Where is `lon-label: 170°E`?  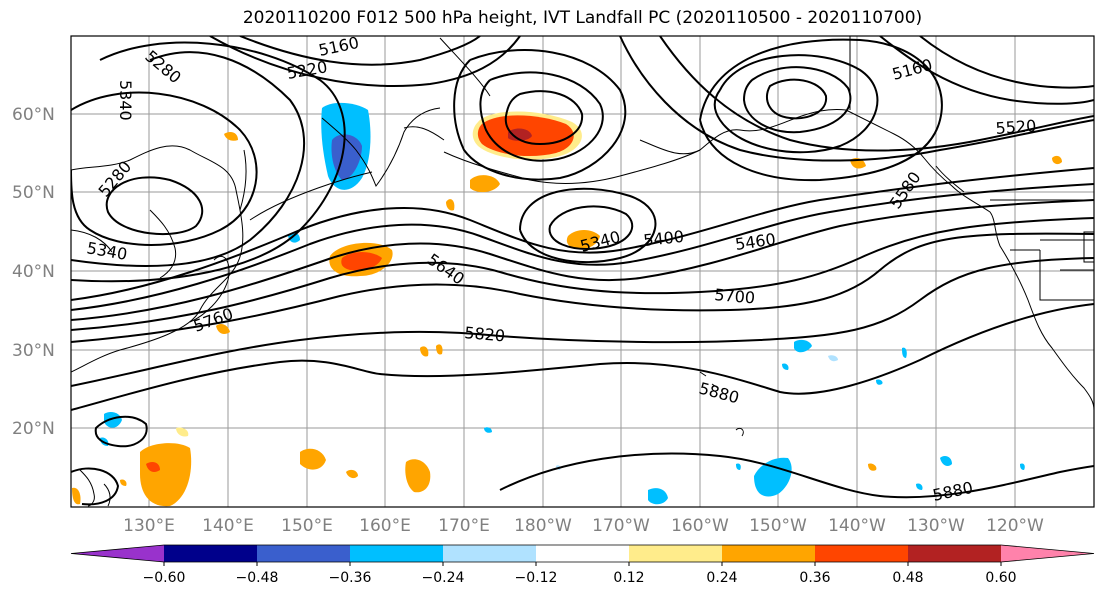
lon-label: 170°E is located at coordinates (464, 526).